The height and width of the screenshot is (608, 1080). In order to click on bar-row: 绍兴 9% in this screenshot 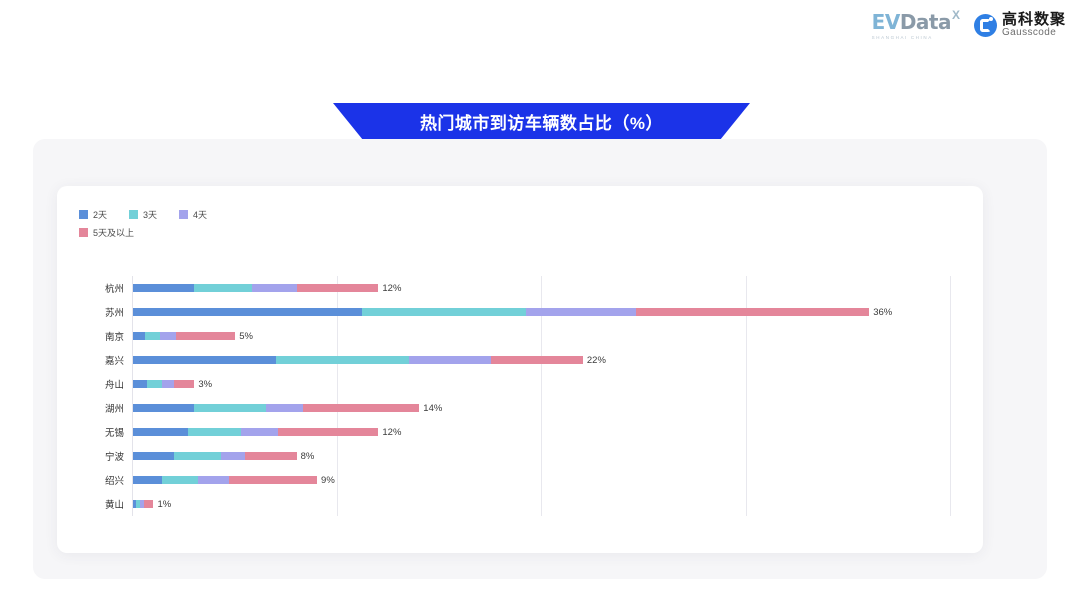, I will do `click(527, 480)`.